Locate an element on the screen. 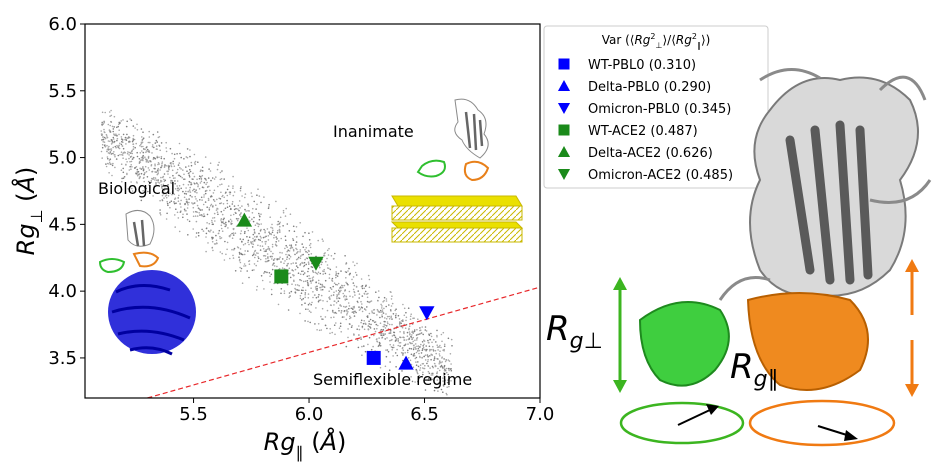 The width and height of the screenshot is (945, 472). orange-ellipse is located at coordinates (822, 423).